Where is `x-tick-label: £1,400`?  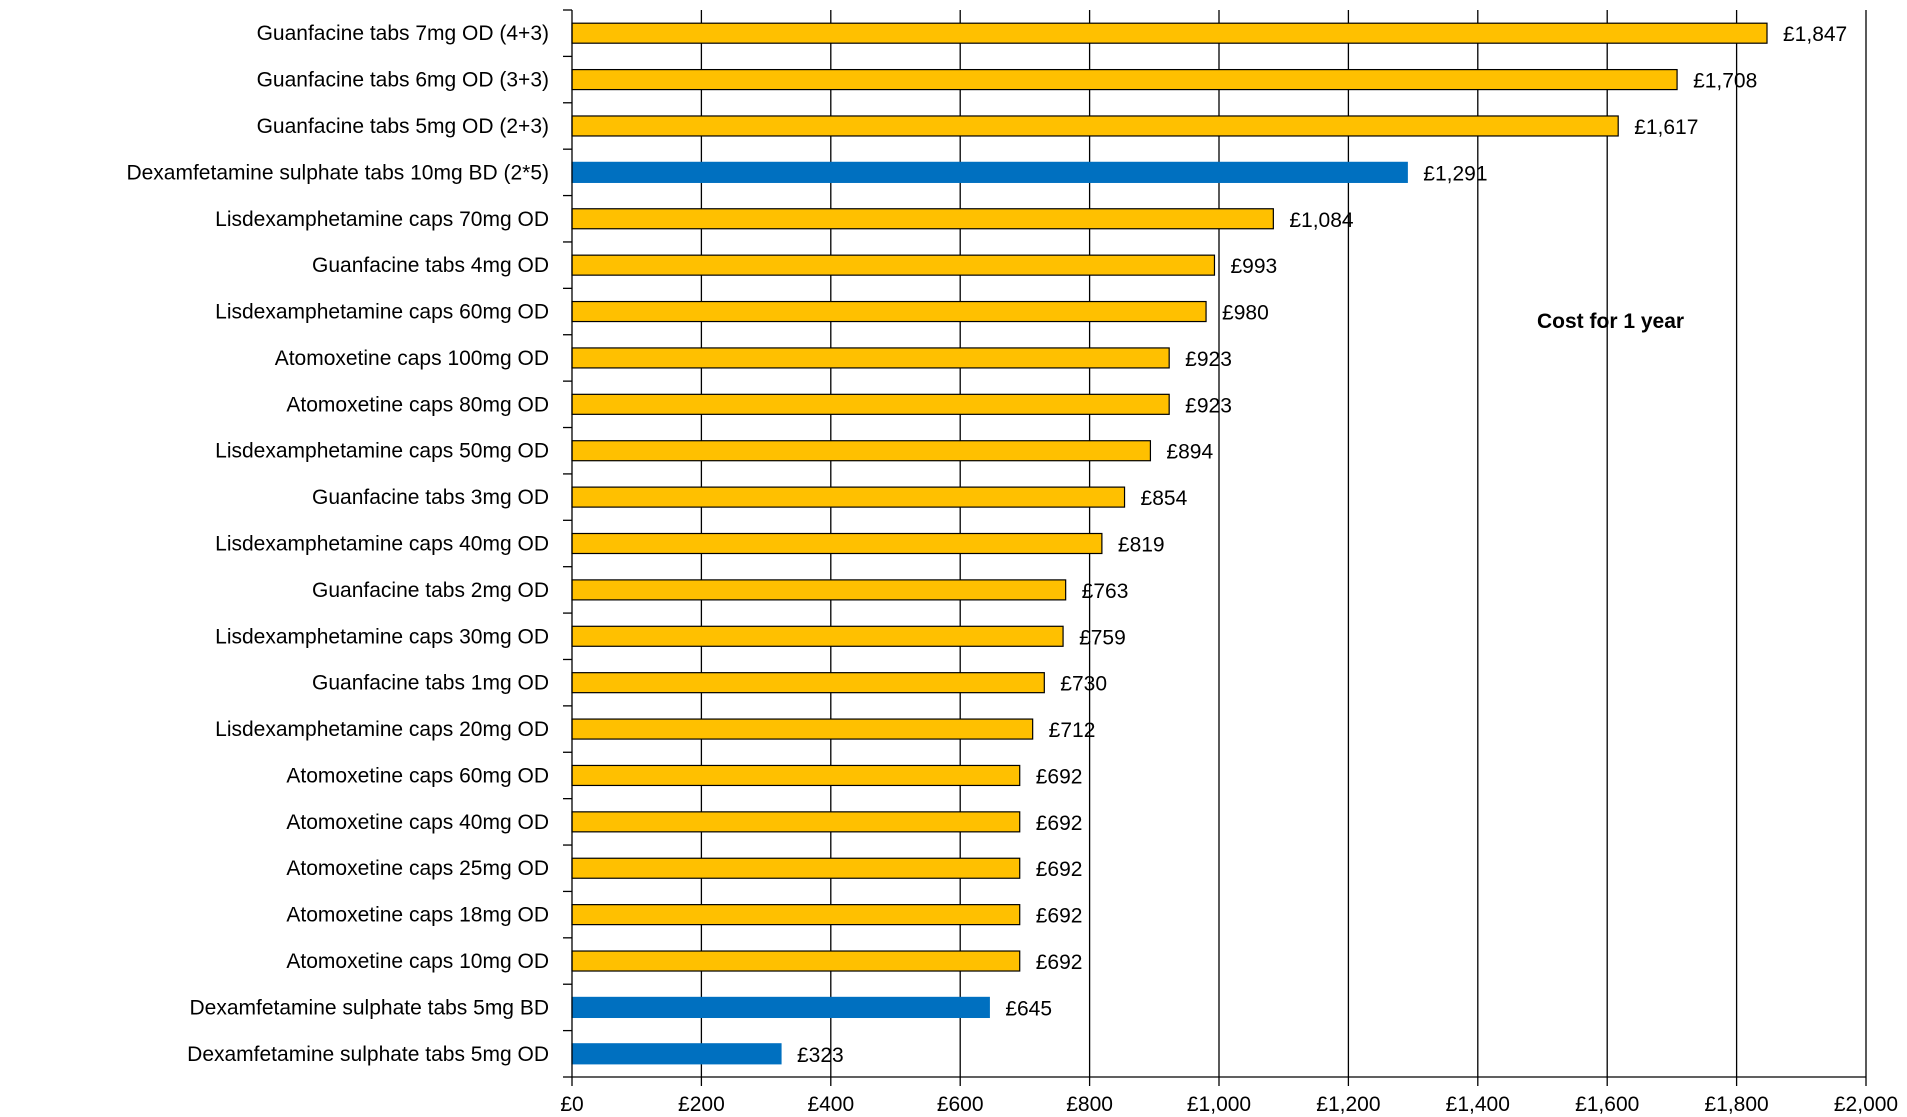 x-tick-label: £1,400 is located at coordinates (1478, 1104).